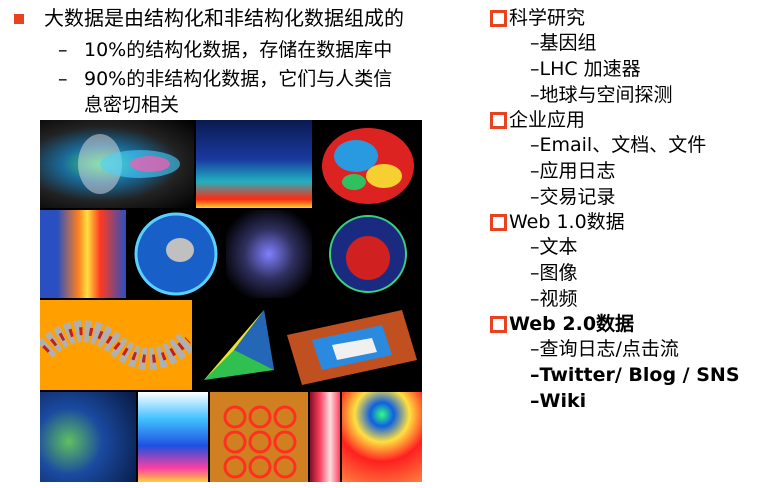  I want to click on volume-render-image, so click(237, 345).